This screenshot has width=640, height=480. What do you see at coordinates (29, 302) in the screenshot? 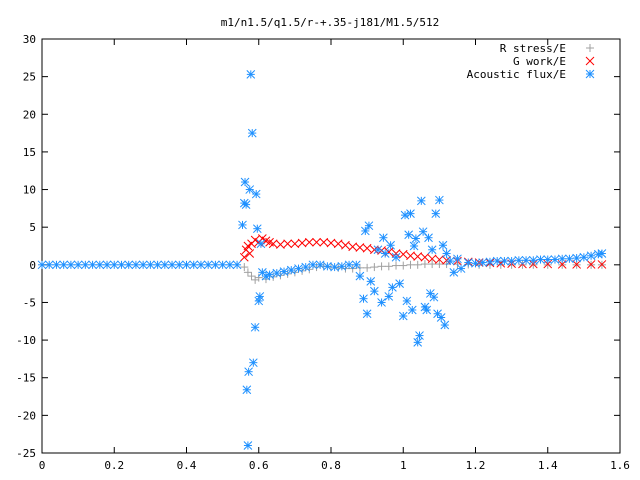
I see `y-tick-label: -5` at bounding box center [29, 302].